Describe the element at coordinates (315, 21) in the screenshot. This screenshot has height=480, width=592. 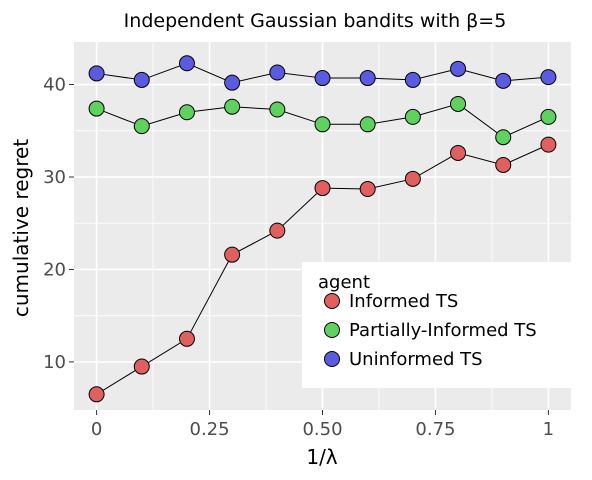
I see `chart-title: Independent Gaussian bandits with β=5` at that location.